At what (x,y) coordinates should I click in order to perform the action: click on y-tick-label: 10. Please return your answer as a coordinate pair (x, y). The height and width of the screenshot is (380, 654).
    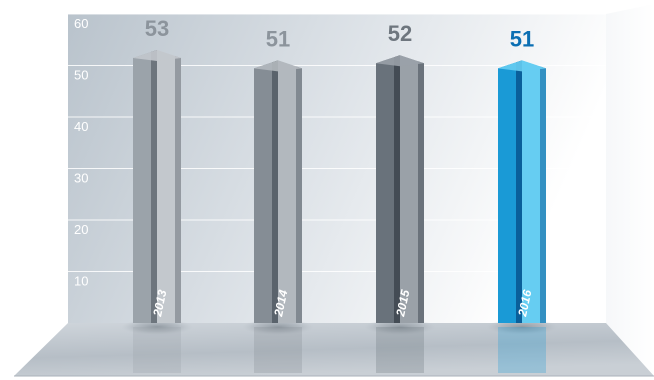
    Looking at the image, I should click on (81, 281).